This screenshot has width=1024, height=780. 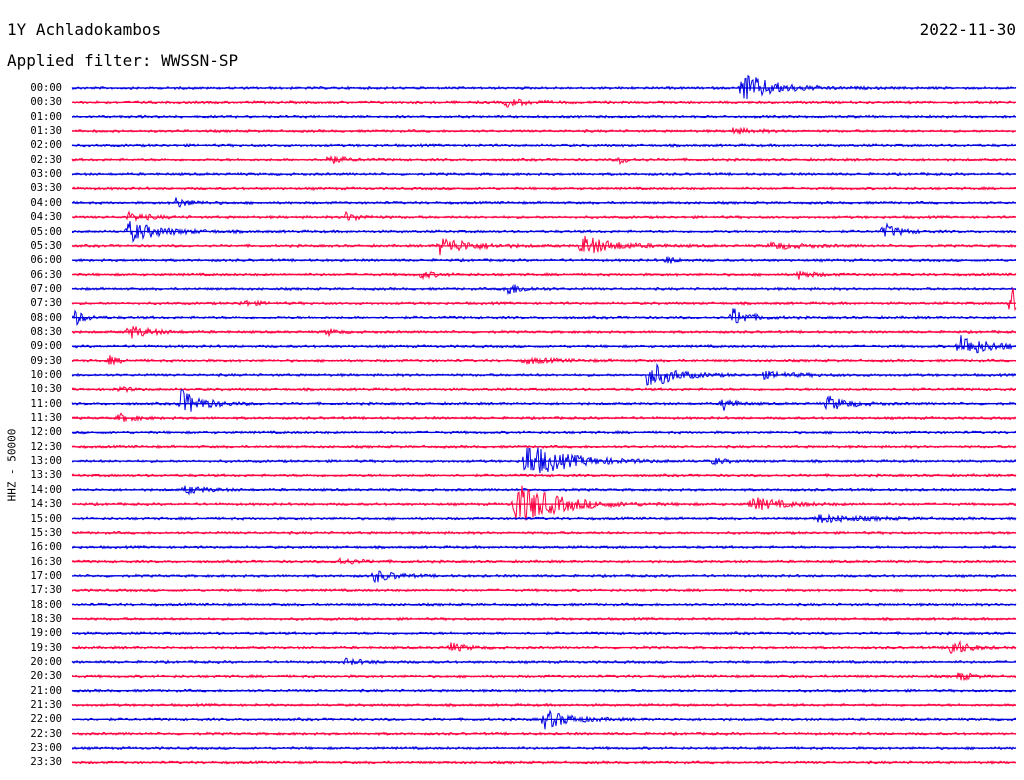 I want to click on time-tick-label: 14:00, so click(x=46, y=489).